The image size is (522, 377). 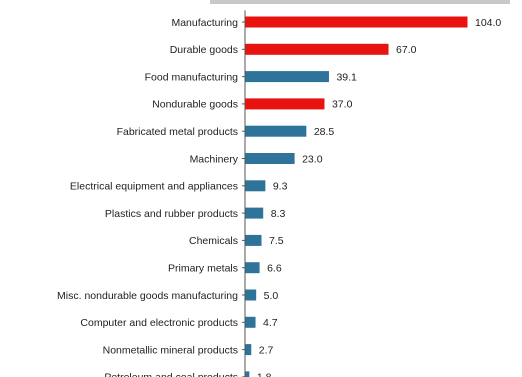 What do you see at coordinates (276, 241) in the screenshot?
I see `value-label-8: 7.5` at bounding box center [276, 241].